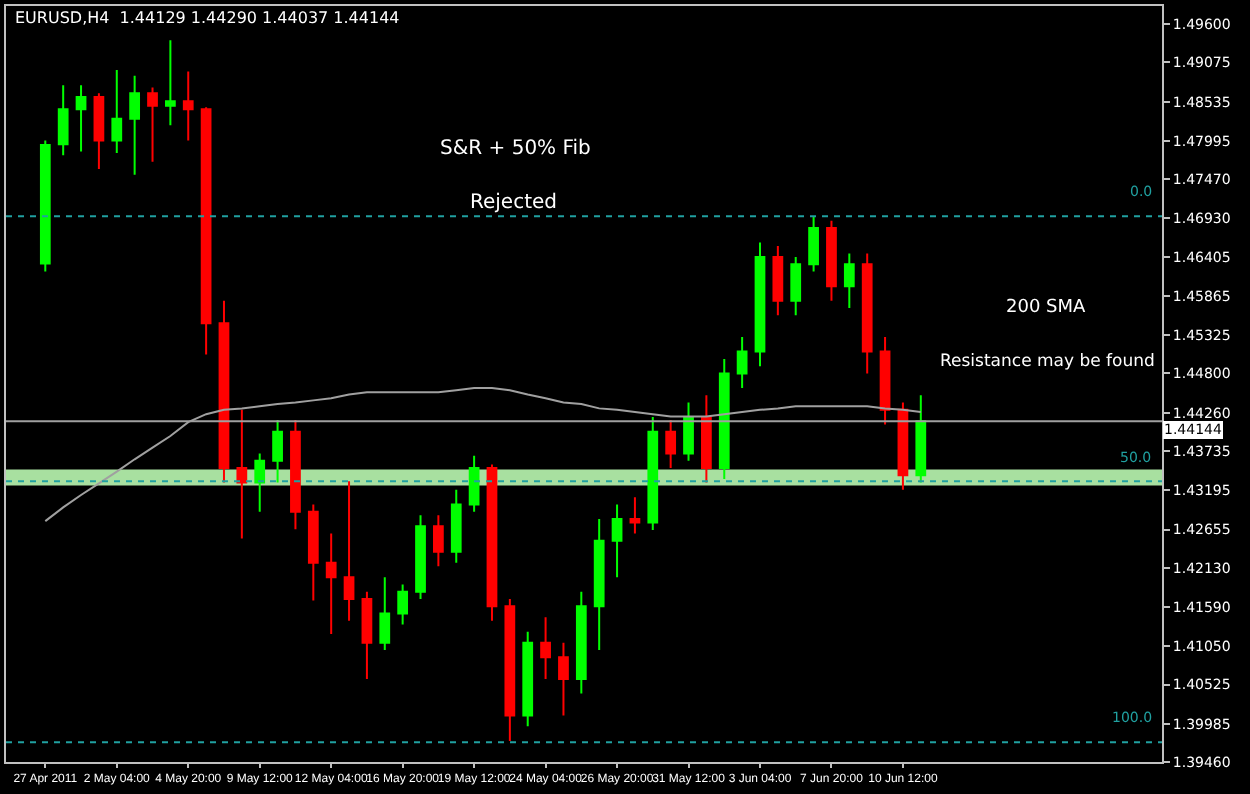 Image resolution: width=1250 pixels, height=794 pixels. What do you see at coordinates (514, 203) in the screenshot?
I see `annotation: Rejected` at bounding box center [514, 203].